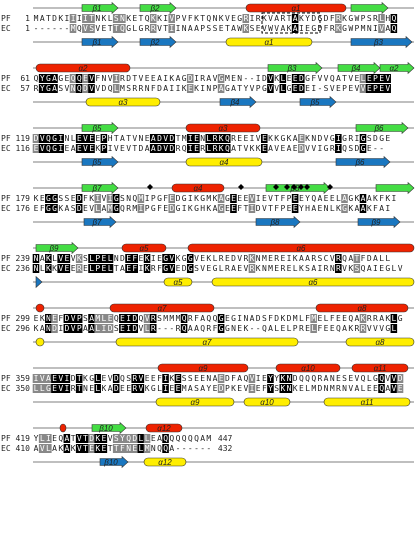  What do you see at coordinates (330, 187) in the screenshot?
I see `residue-marker-diamond` at bounding box center [330, 187].